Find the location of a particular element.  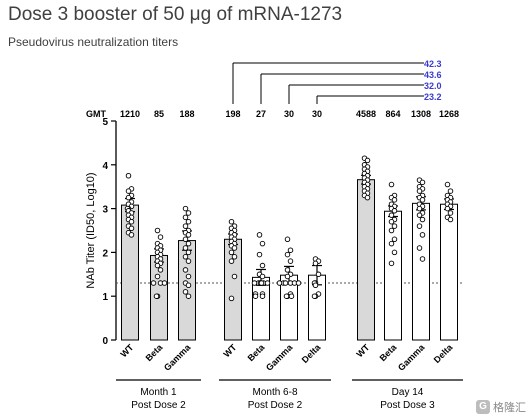

gmt-label: GMT is located at coordinates (96, 114).